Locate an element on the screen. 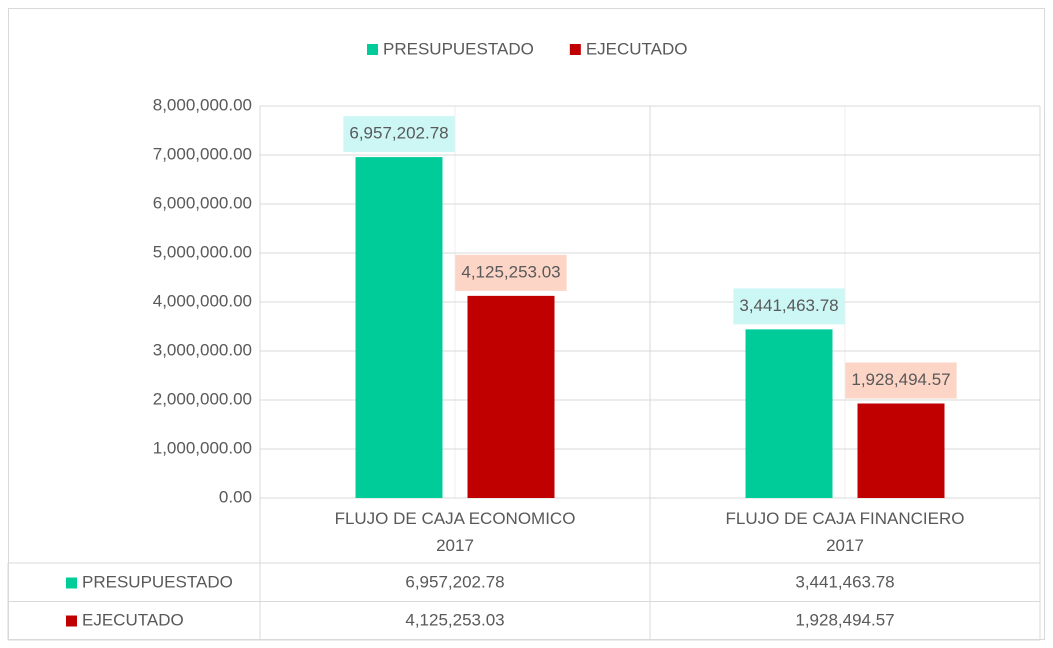 This screenshot has height=648, width=1053. data-label: 6,957,202.78 is located at coordinates (398, 133).